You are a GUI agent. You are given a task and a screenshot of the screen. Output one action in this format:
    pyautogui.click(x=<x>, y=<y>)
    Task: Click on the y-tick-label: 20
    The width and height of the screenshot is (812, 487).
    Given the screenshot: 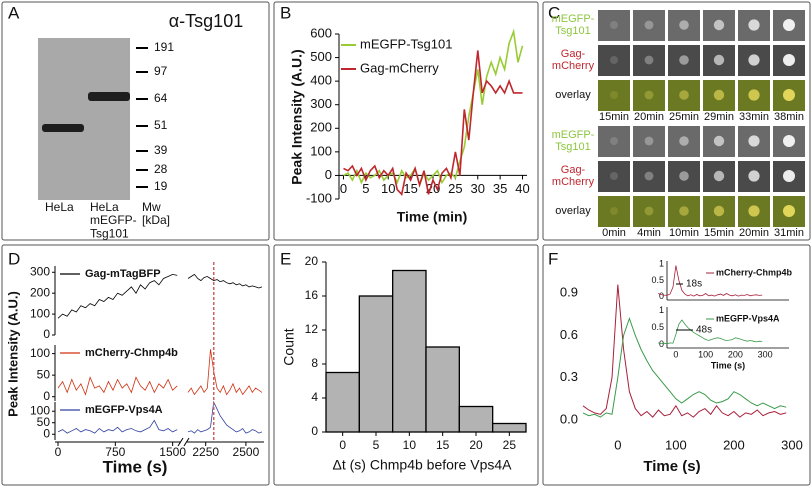 What is the action you would take?
    pyautogui.click(x=312, y=261)
    